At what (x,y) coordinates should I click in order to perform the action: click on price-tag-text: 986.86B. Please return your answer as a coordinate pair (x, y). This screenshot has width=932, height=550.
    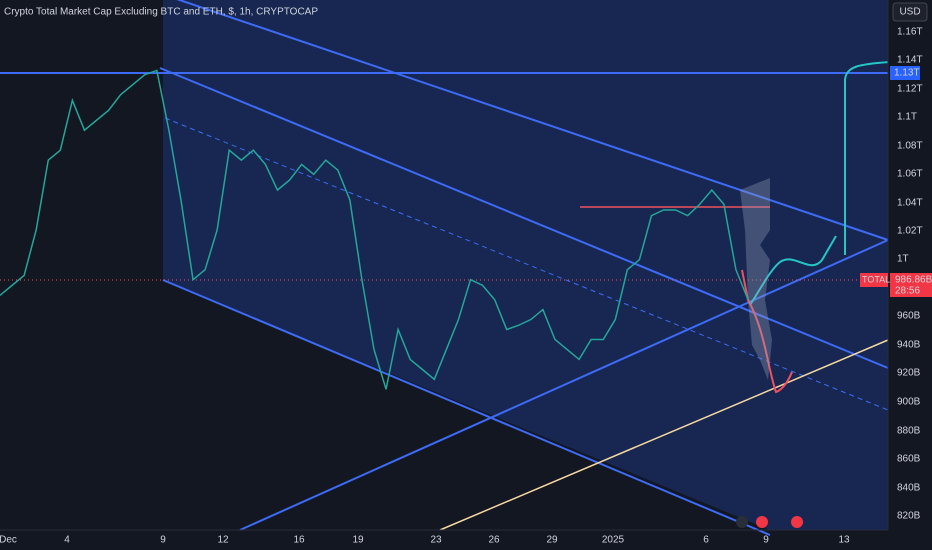
    Looking at the image, I should click on (913, 280).